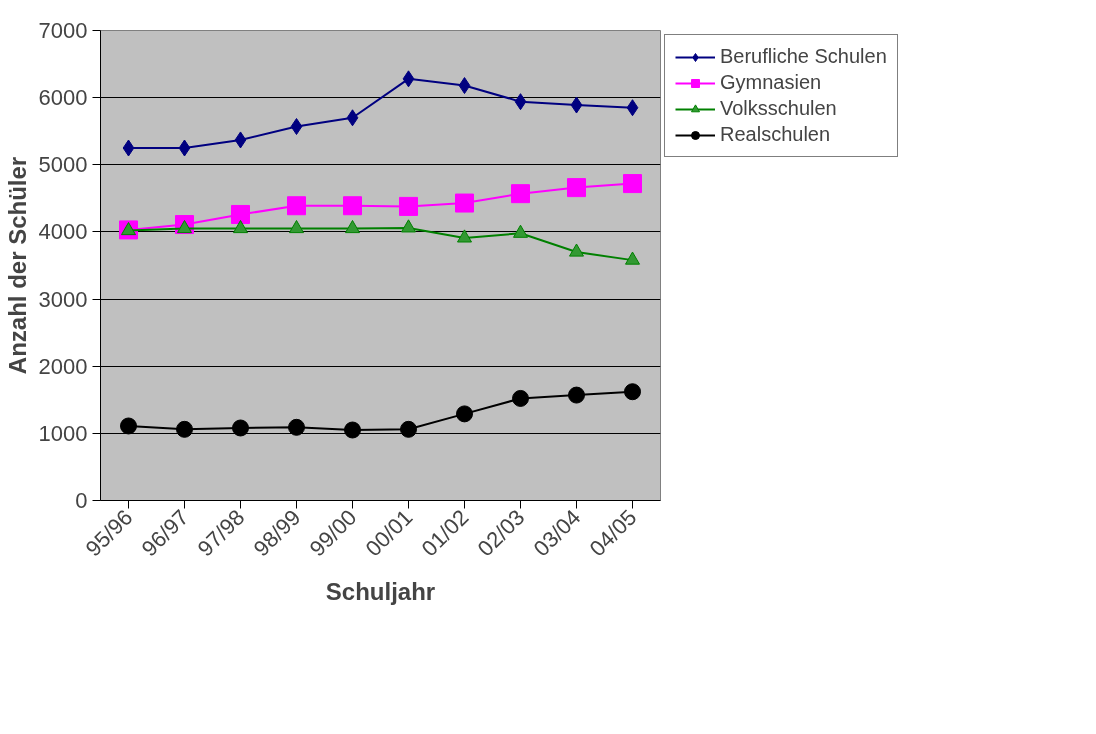  What do you see at coordinates (771, 82) in the screenshot?
I see `legend-label: Gymnasien` at bounding box center [771, 82].